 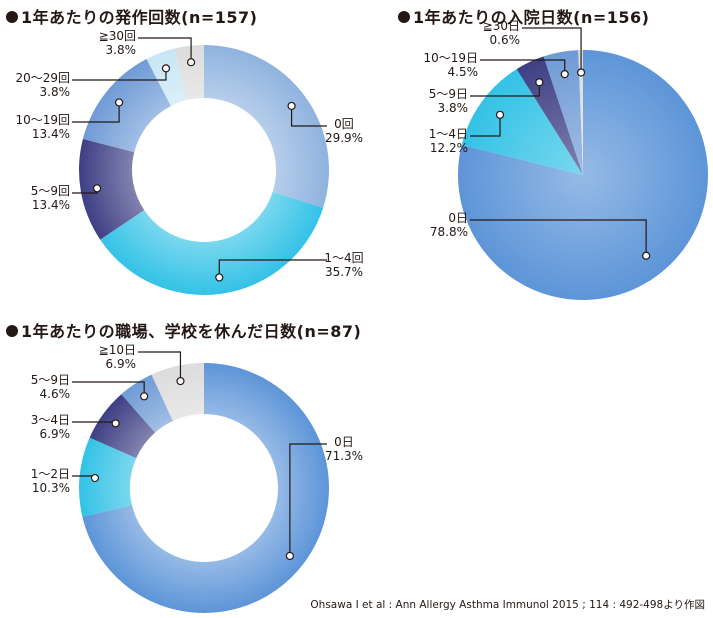 What do you see at coordinates (449, 148) in the screenshot?
I see `value-label: 12.2%` at bounding box center [449, 148].